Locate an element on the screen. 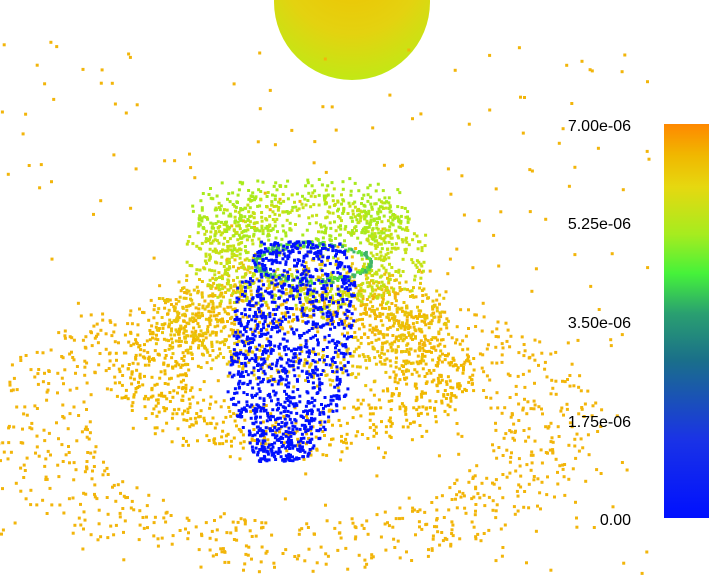  color-scale-bar is located at coordinates (686, 321).